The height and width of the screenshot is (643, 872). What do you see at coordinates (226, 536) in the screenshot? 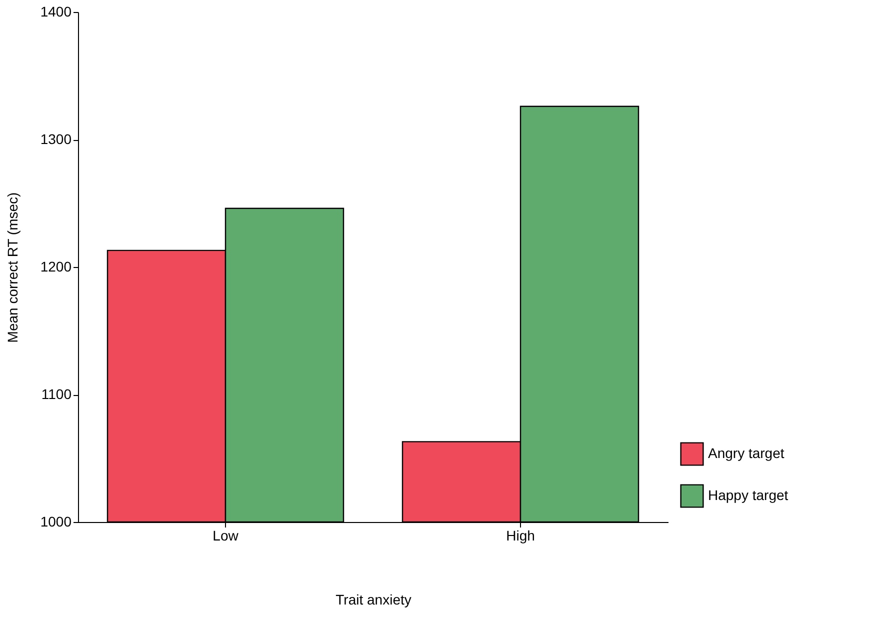
I see `x-tick-label: Low` at bounding box center [226, 536].